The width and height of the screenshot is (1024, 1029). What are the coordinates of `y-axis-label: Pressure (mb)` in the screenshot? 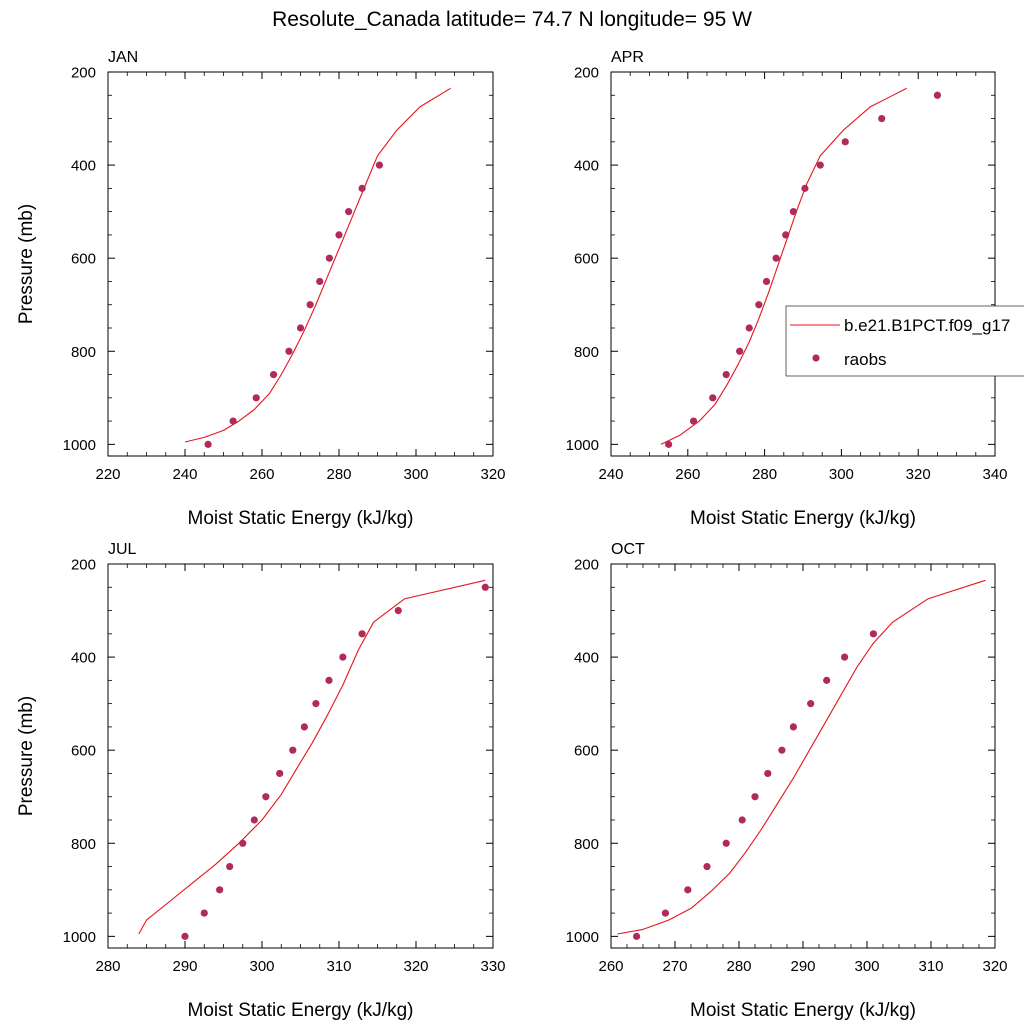 It's located at (26, 264).